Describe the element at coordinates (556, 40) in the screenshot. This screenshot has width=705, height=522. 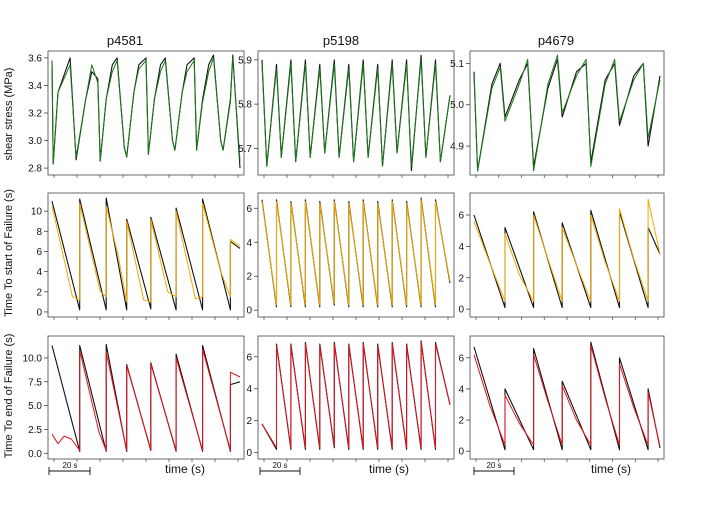
I see `column-title-p4679: p4679` at that location.